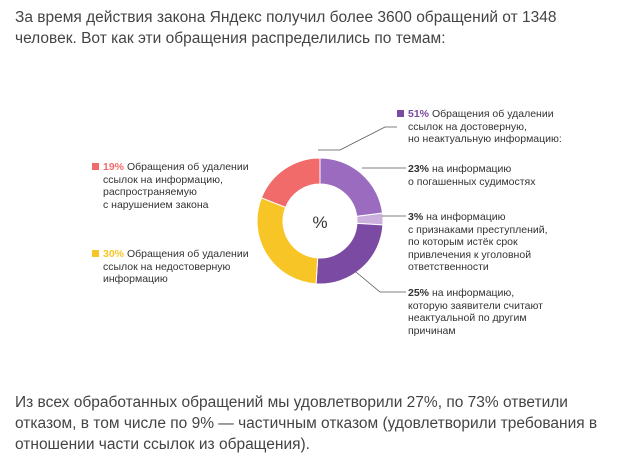  Describe the element at coordinates (380, 282) in the screenshot. I see `connector-25-line` at that location.